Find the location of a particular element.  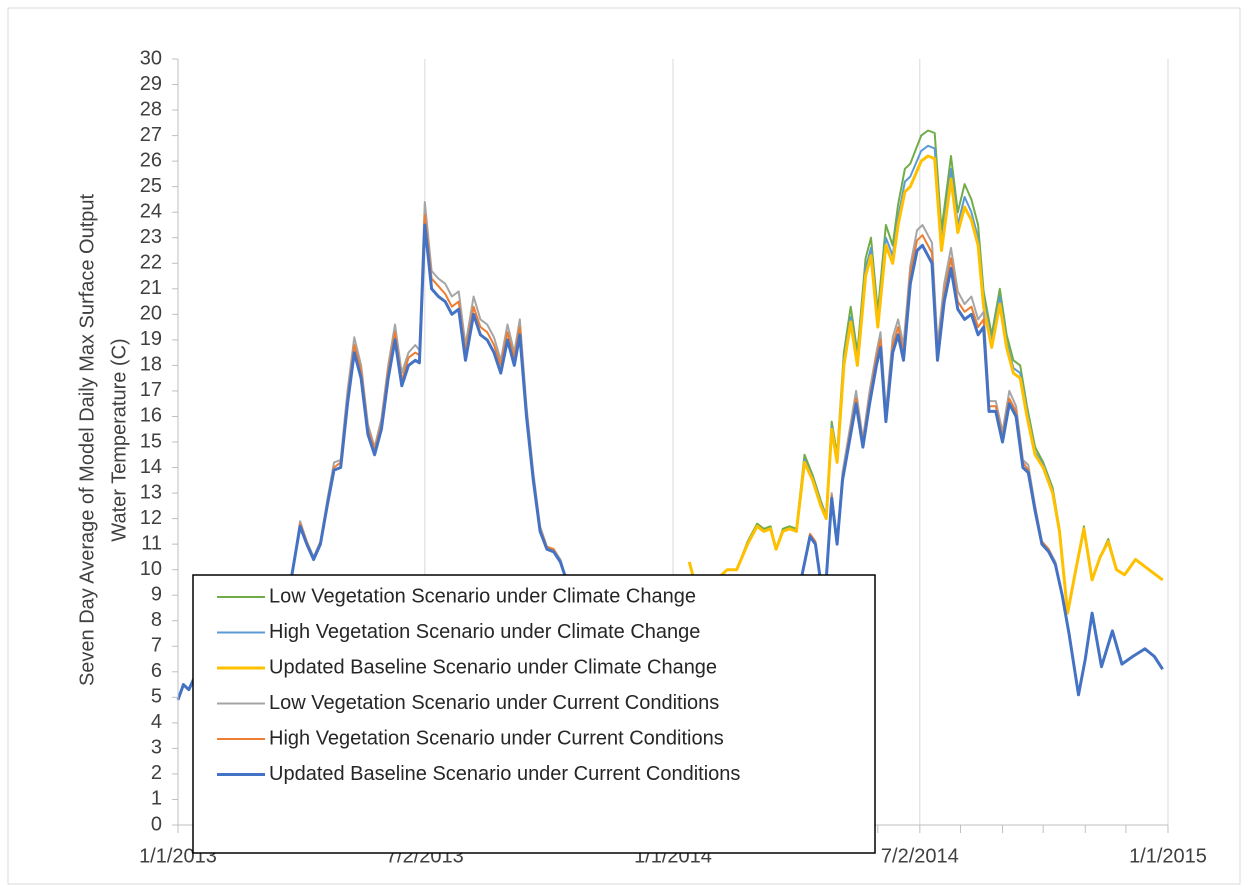

y-tick-label: 24 is located at coordinates (151, 211).